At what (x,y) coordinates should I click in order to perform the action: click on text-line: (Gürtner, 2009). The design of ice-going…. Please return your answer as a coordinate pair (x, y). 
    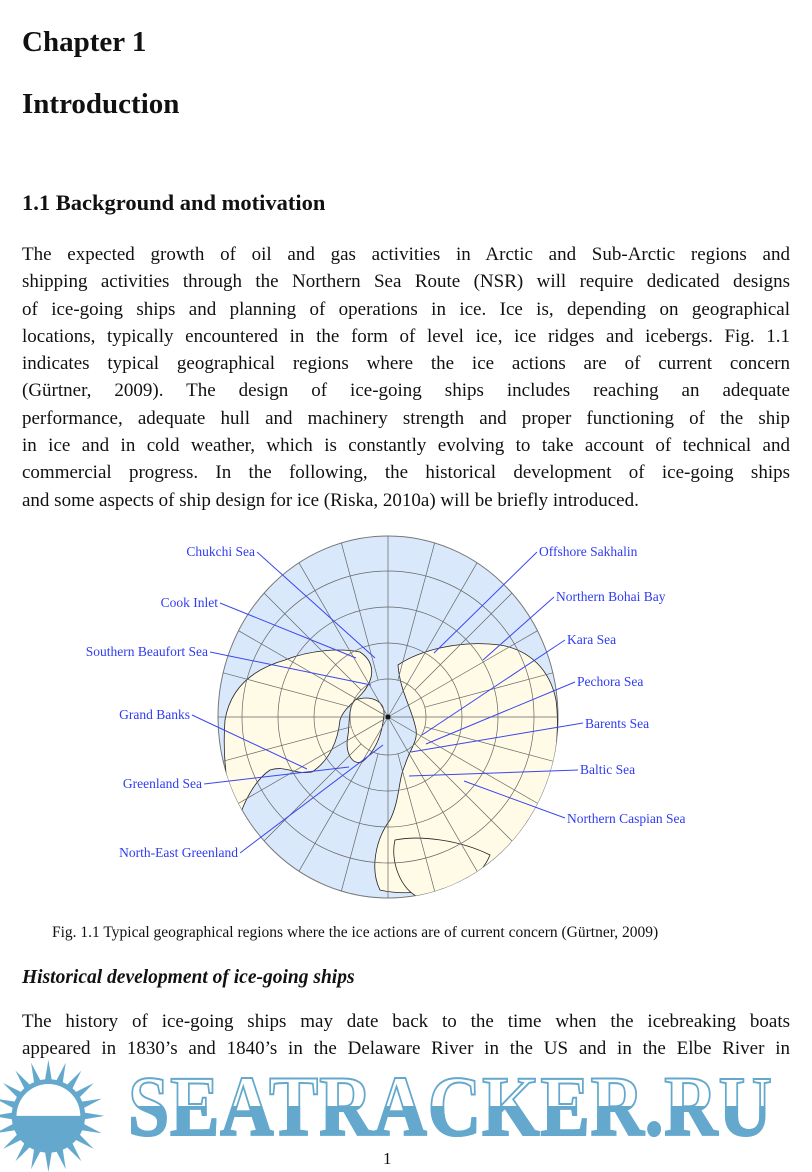
    Looking at the image, I should click on (406, 391).